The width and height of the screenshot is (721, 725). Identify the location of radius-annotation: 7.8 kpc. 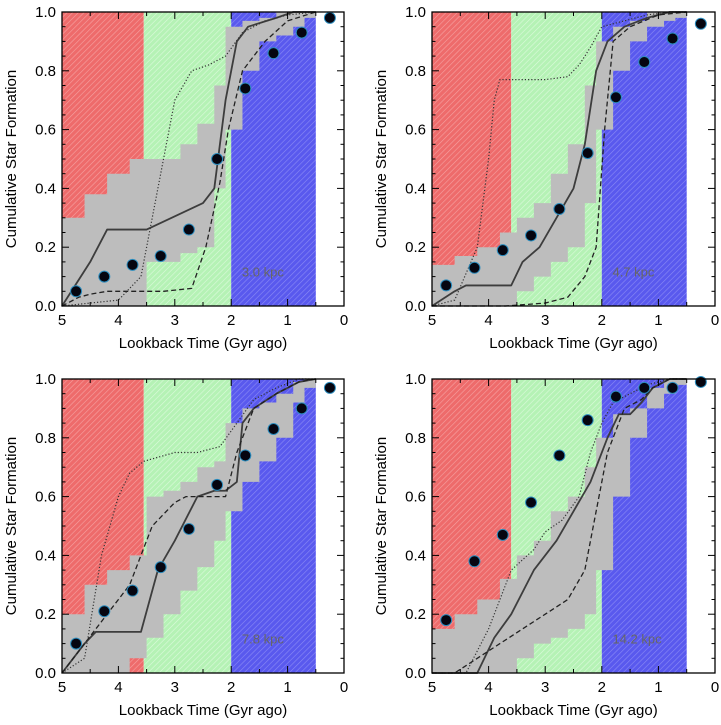
(263, 639).